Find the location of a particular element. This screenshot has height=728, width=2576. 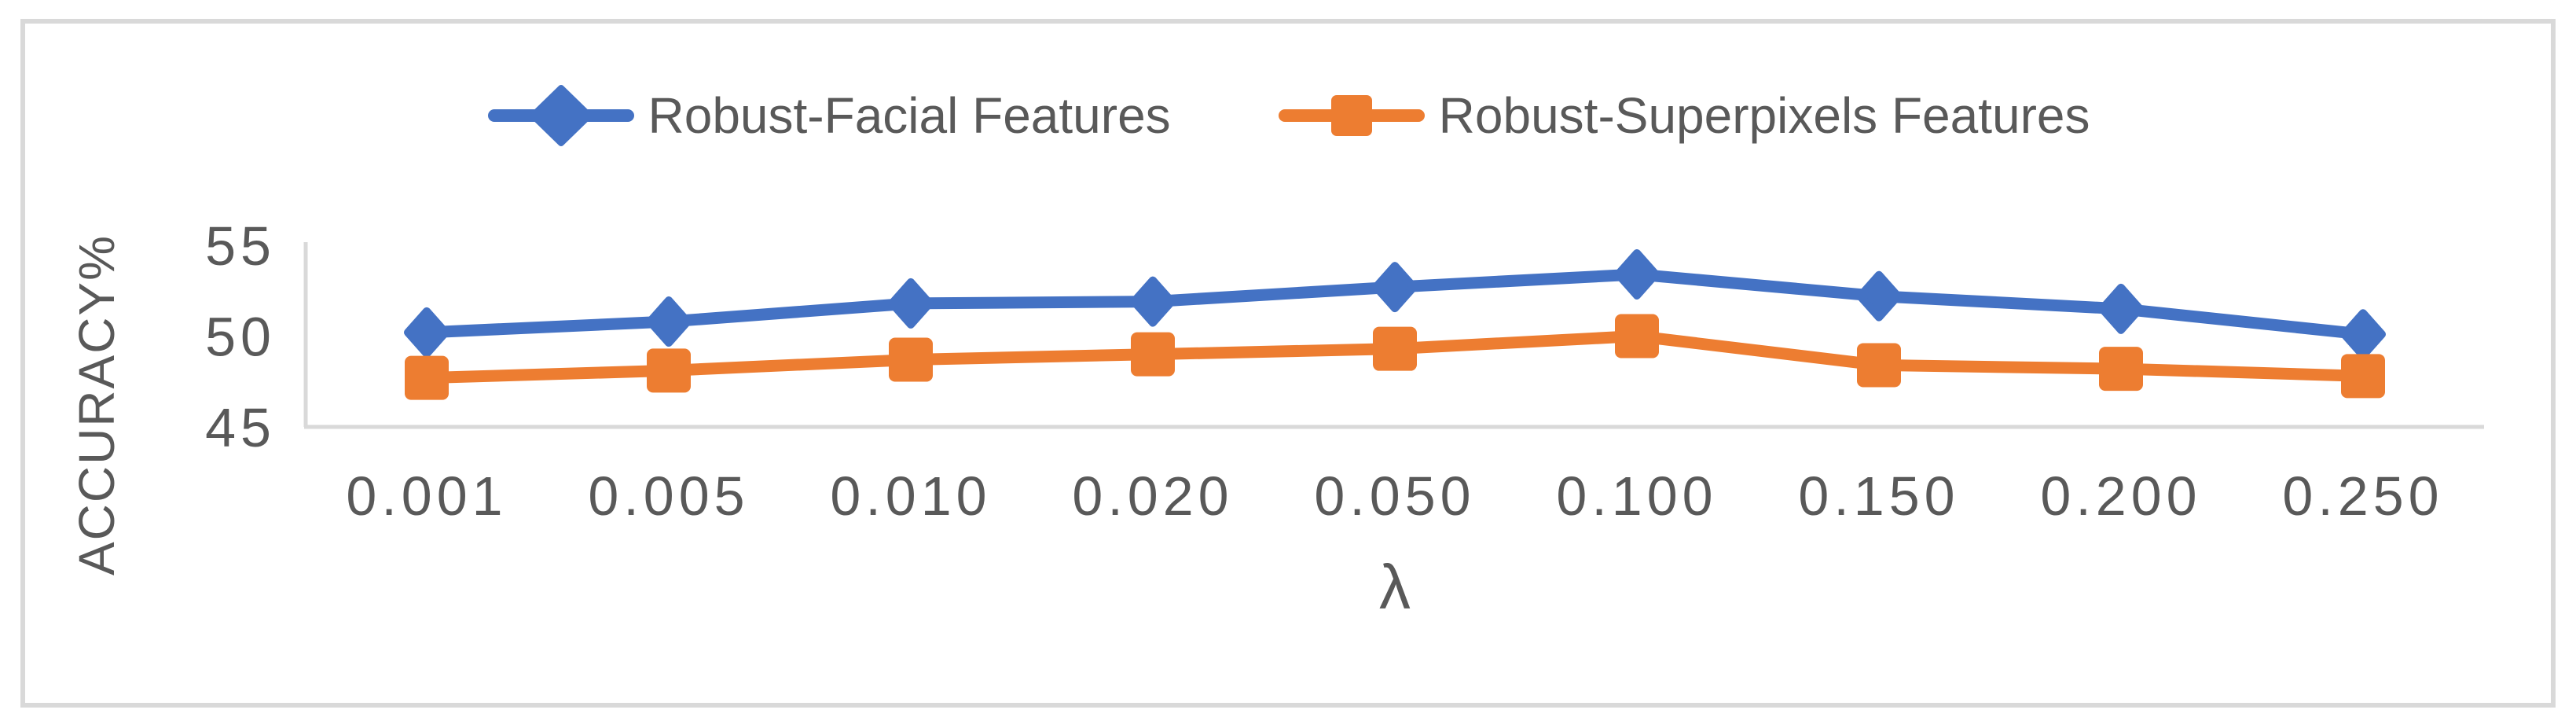

x-tick-label: 0.100 is located at coordinates (1636, 496).